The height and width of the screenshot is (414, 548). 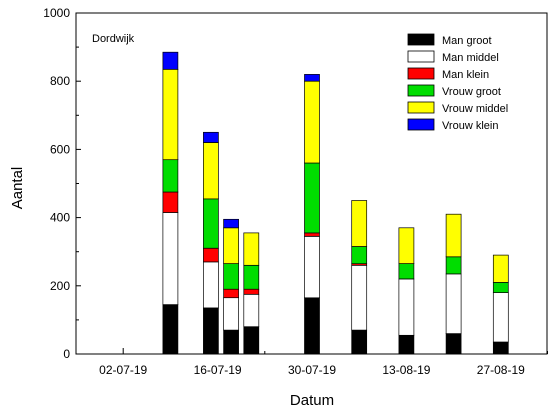 I want to click on x-tick-label: 16-07-19, so click(x=218, y=370).